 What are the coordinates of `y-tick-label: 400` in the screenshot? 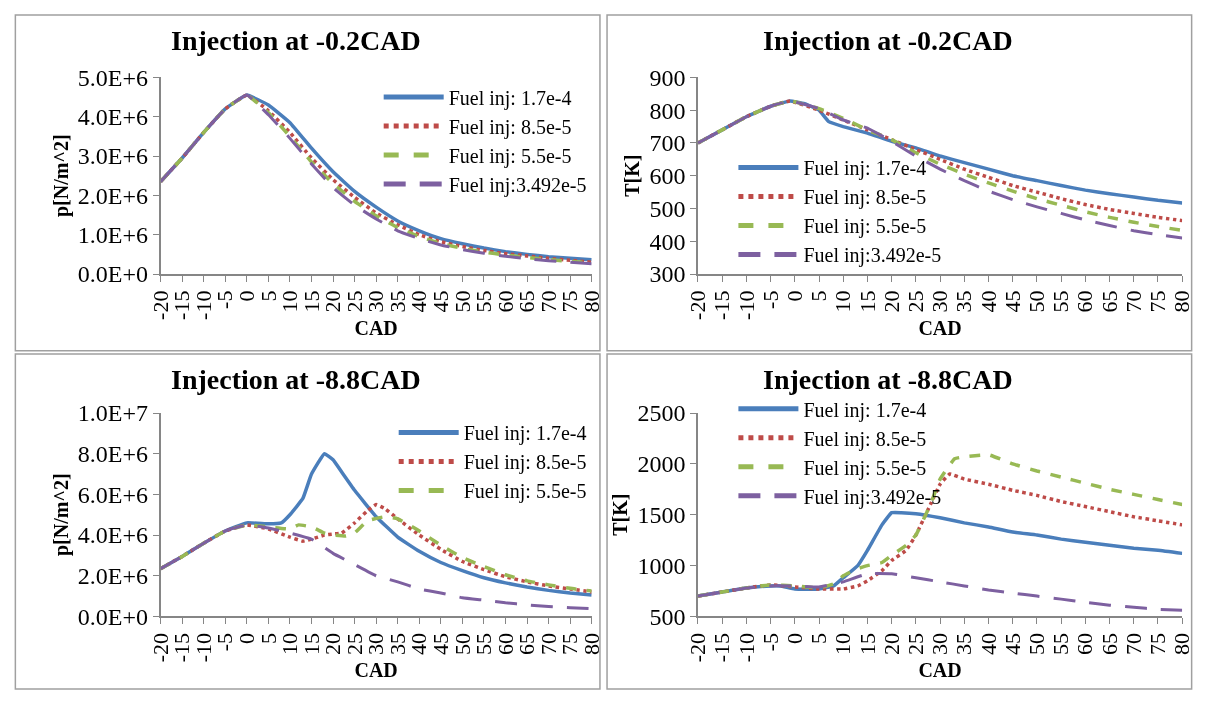 It's located at (667, 241).